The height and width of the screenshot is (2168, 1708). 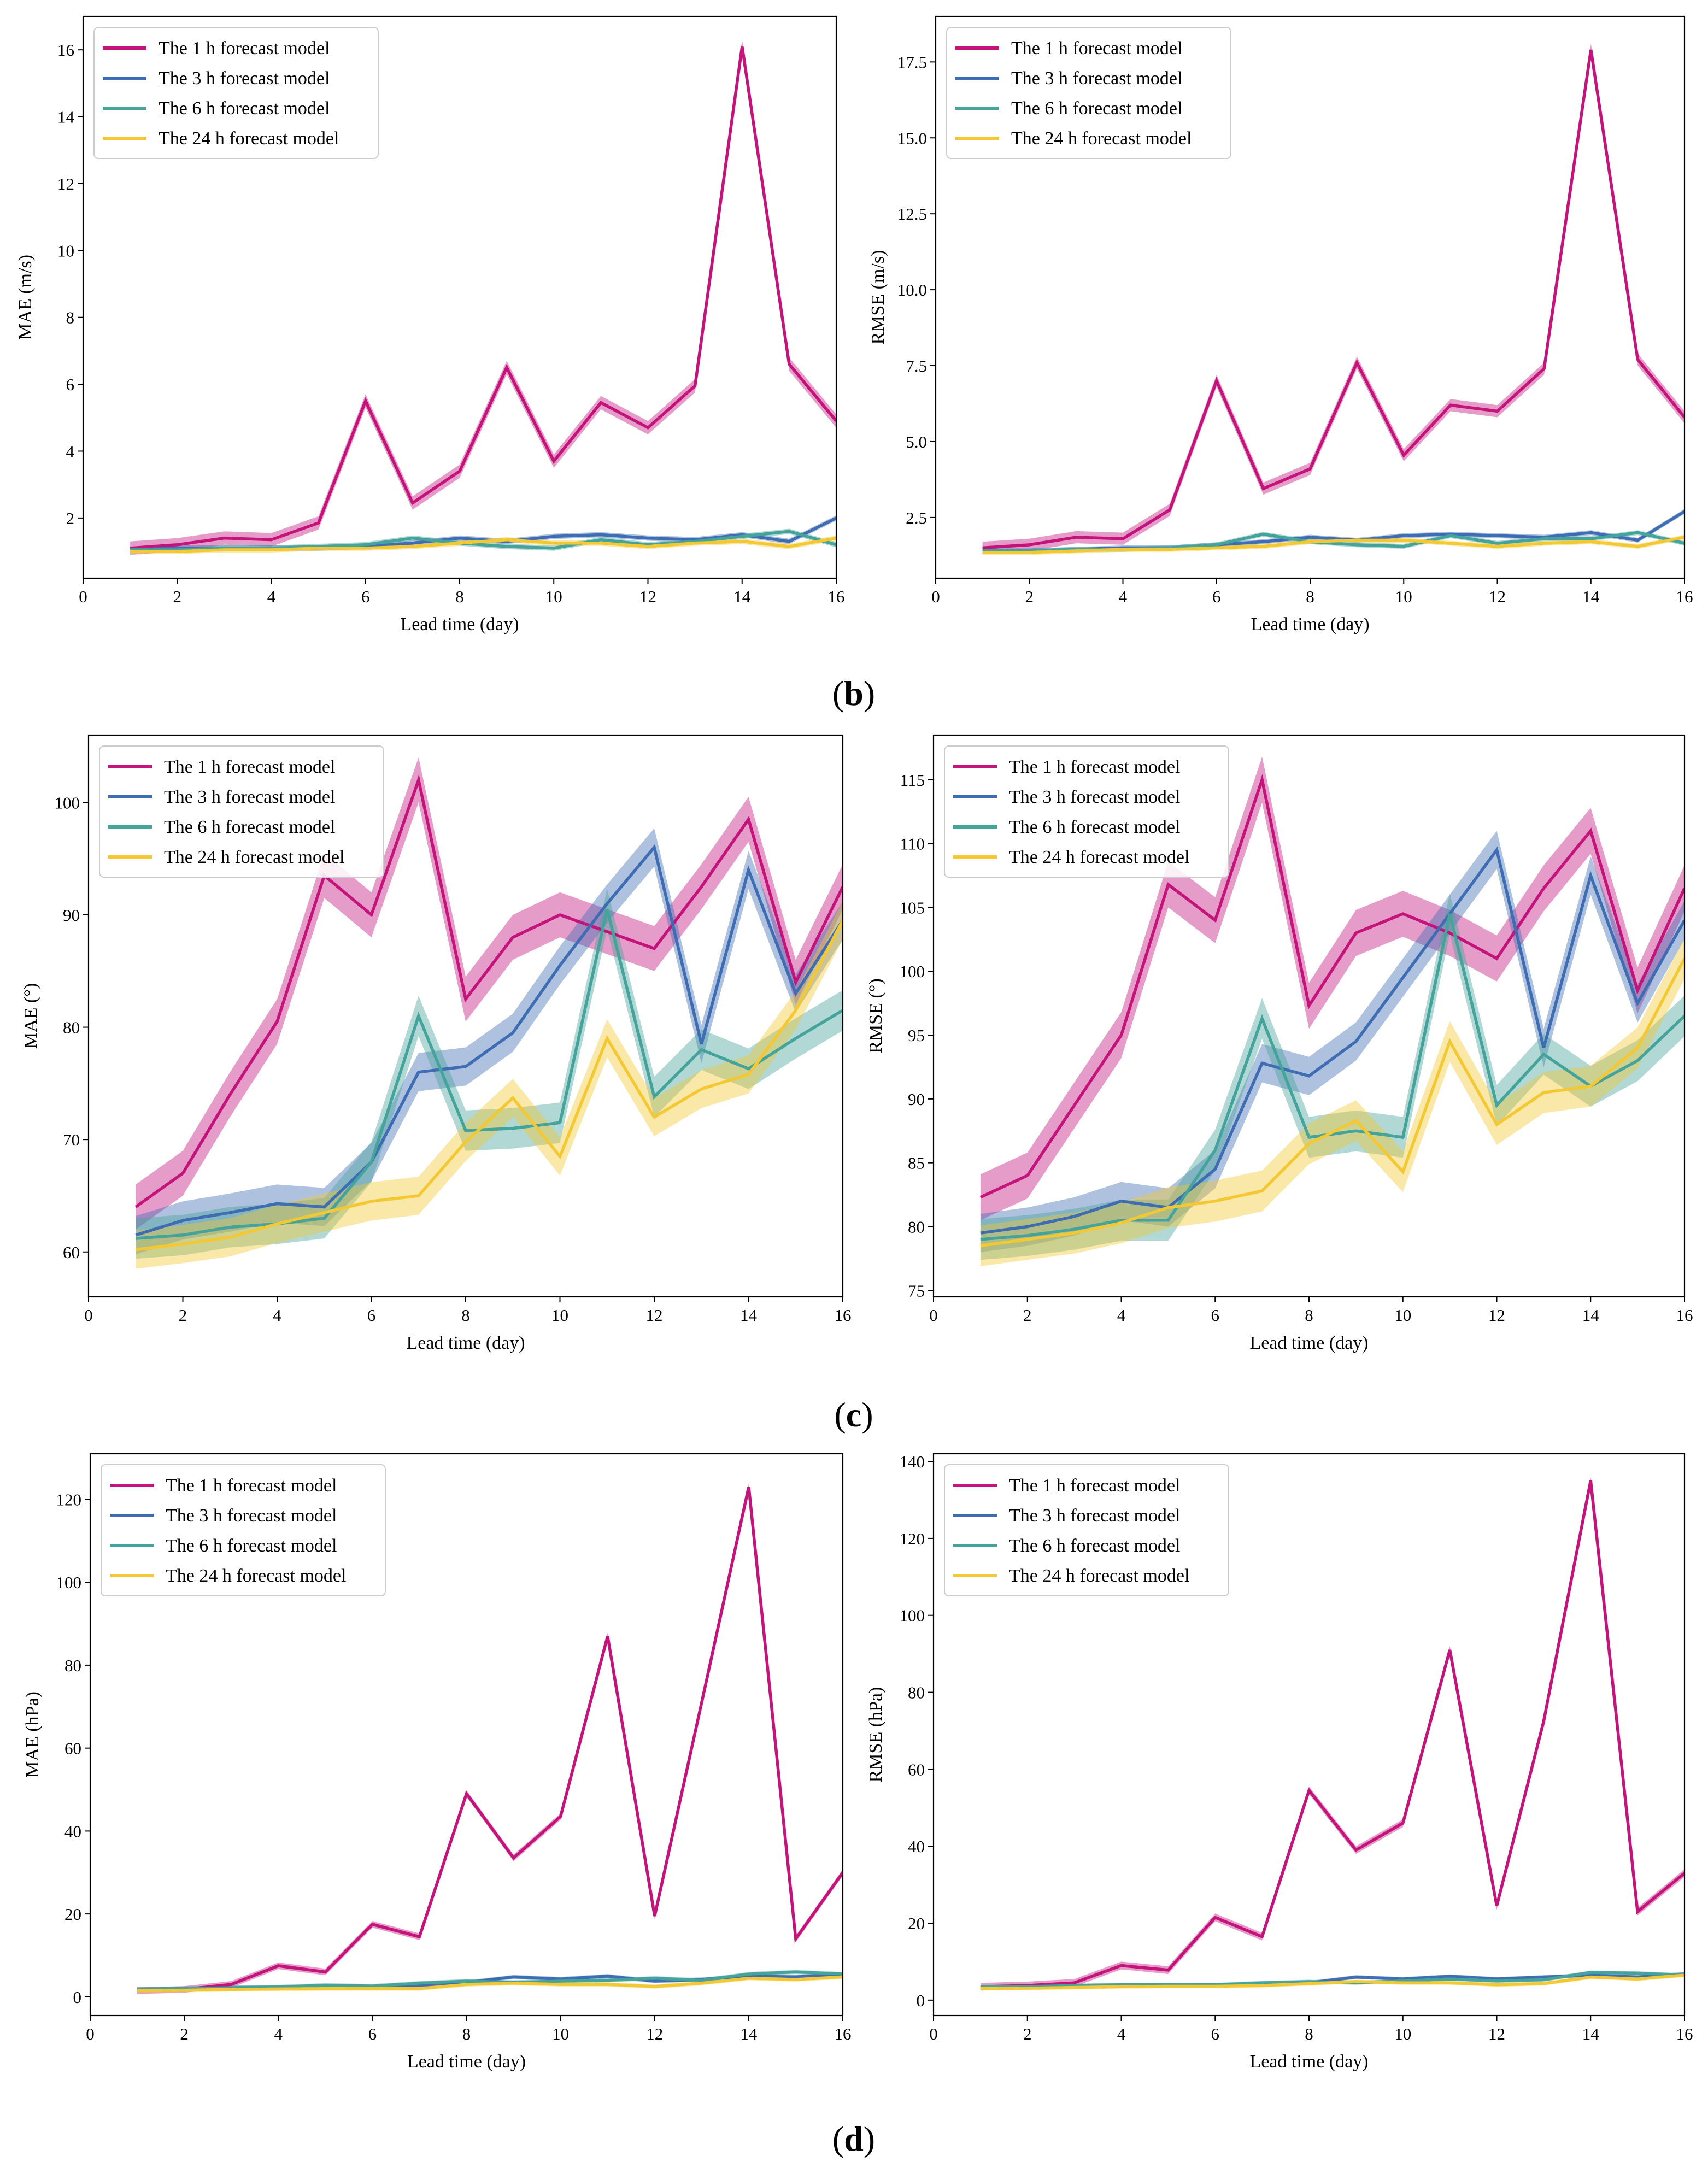 What do you see at coordinates (1591, 2033) in the screenshot?
I see `x-tick-label-d-rmse-14: 14` at bounding box center [1591, 2033].